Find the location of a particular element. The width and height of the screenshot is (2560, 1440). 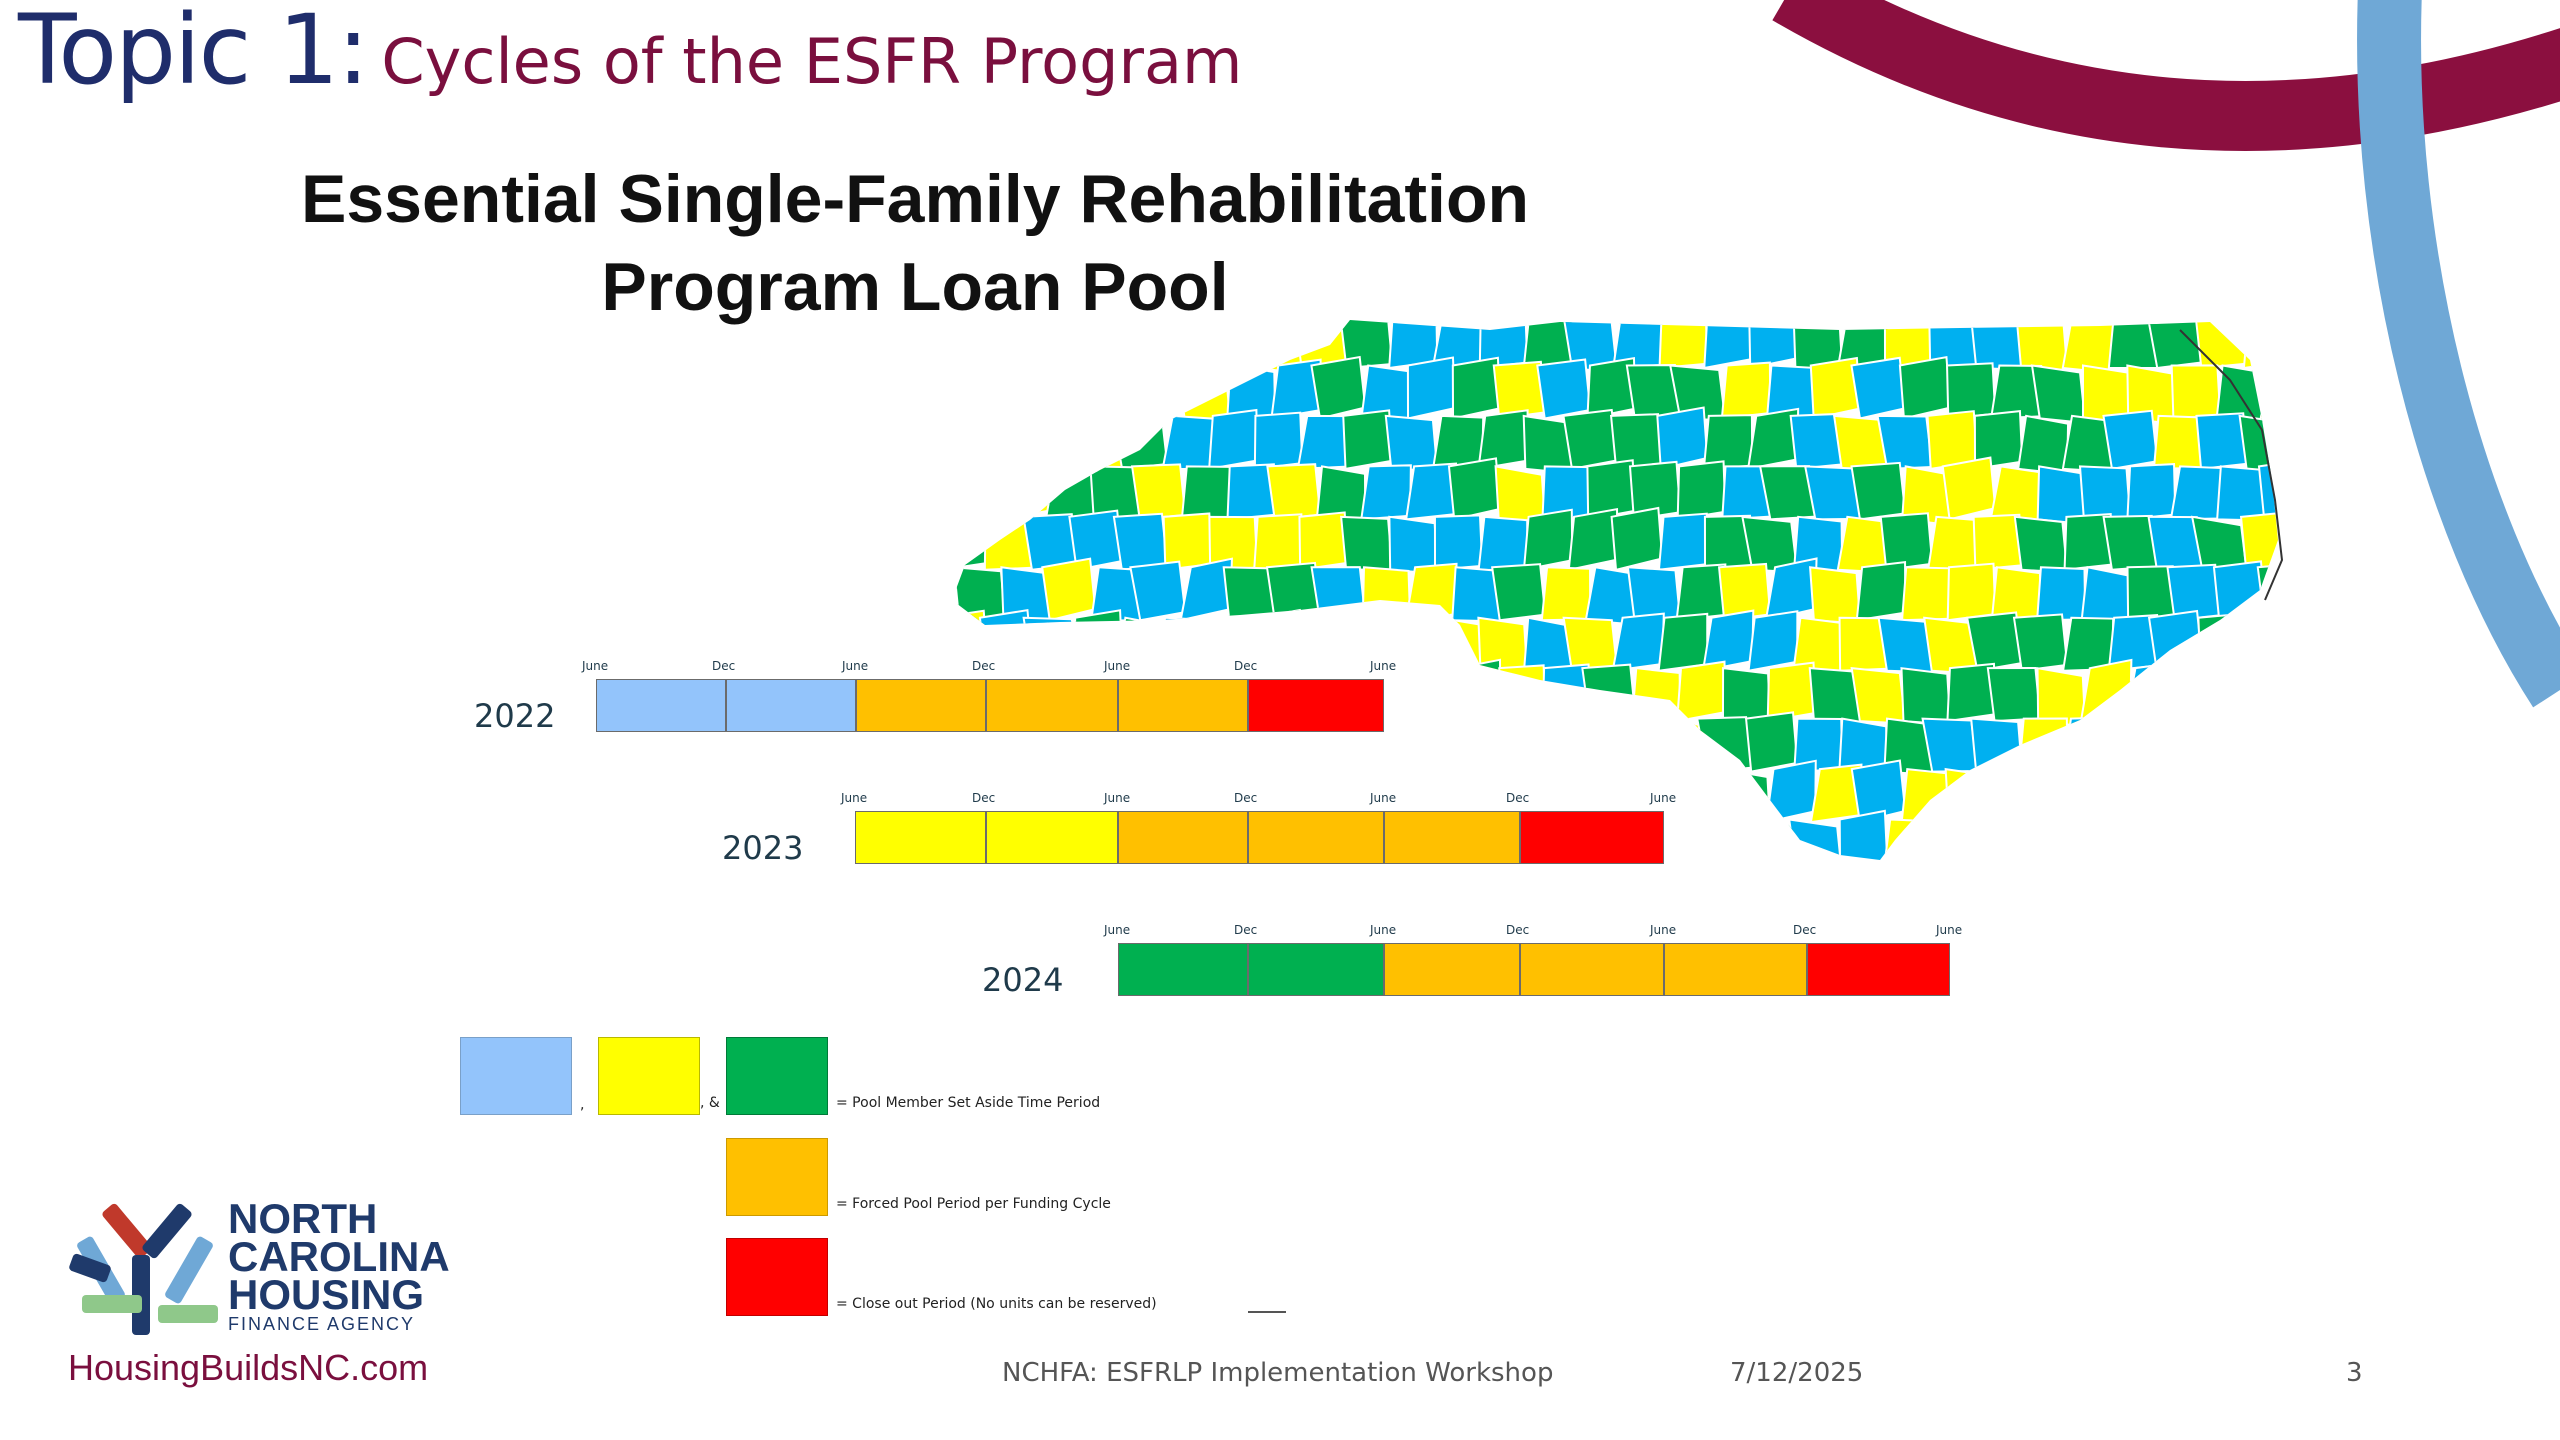

topic-heading: Topic 1: Cycles of the ESFR Program is located at coordinates (630, 53).